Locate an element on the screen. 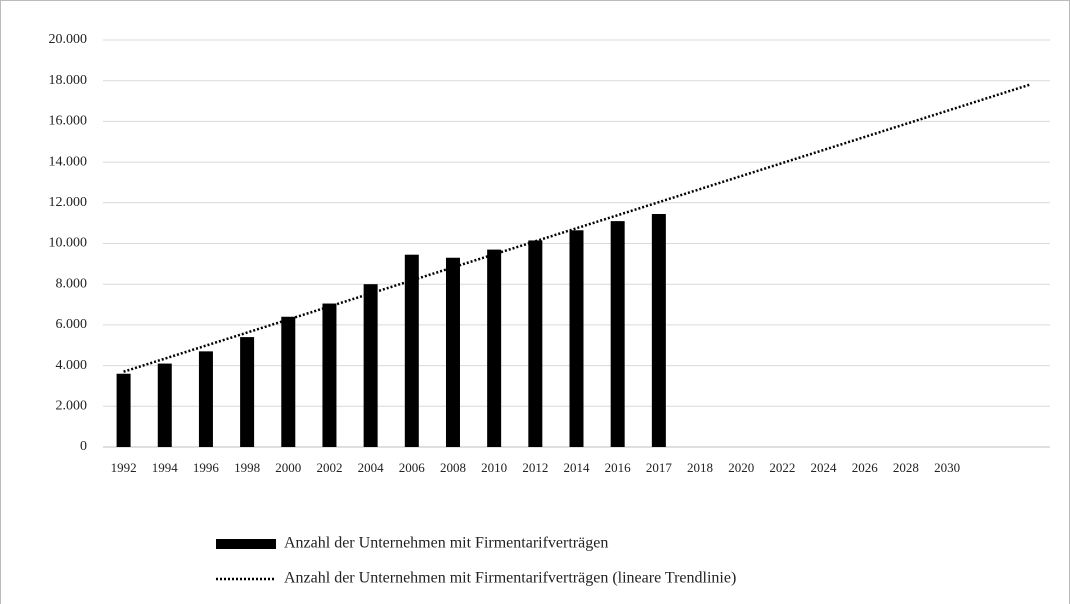 The height and width of the screenshot is (604, 1070). y-tick-label: 10.000 is located at coordinates (68, 243).